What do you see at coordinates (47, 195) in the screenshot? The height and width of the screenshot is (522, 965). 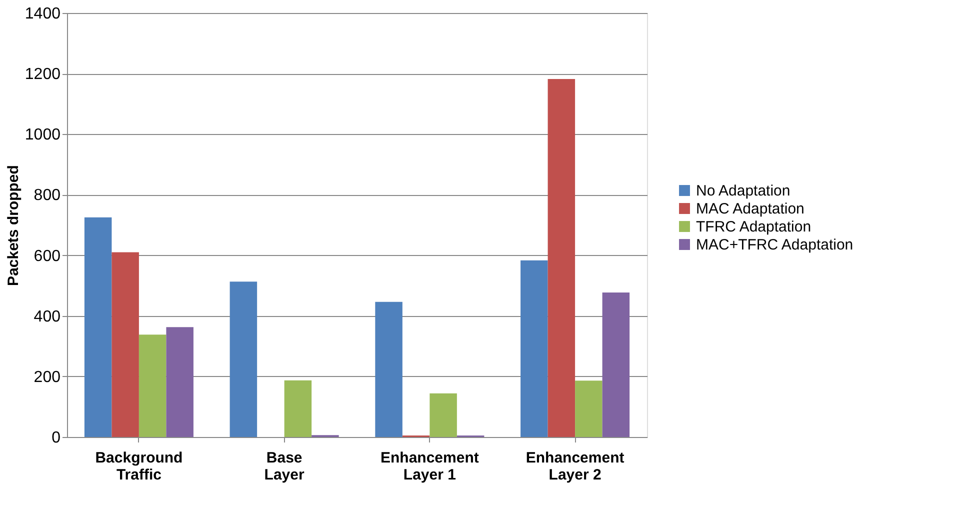 I see `y-tick-label: 800` at bounding box center [47, 195].